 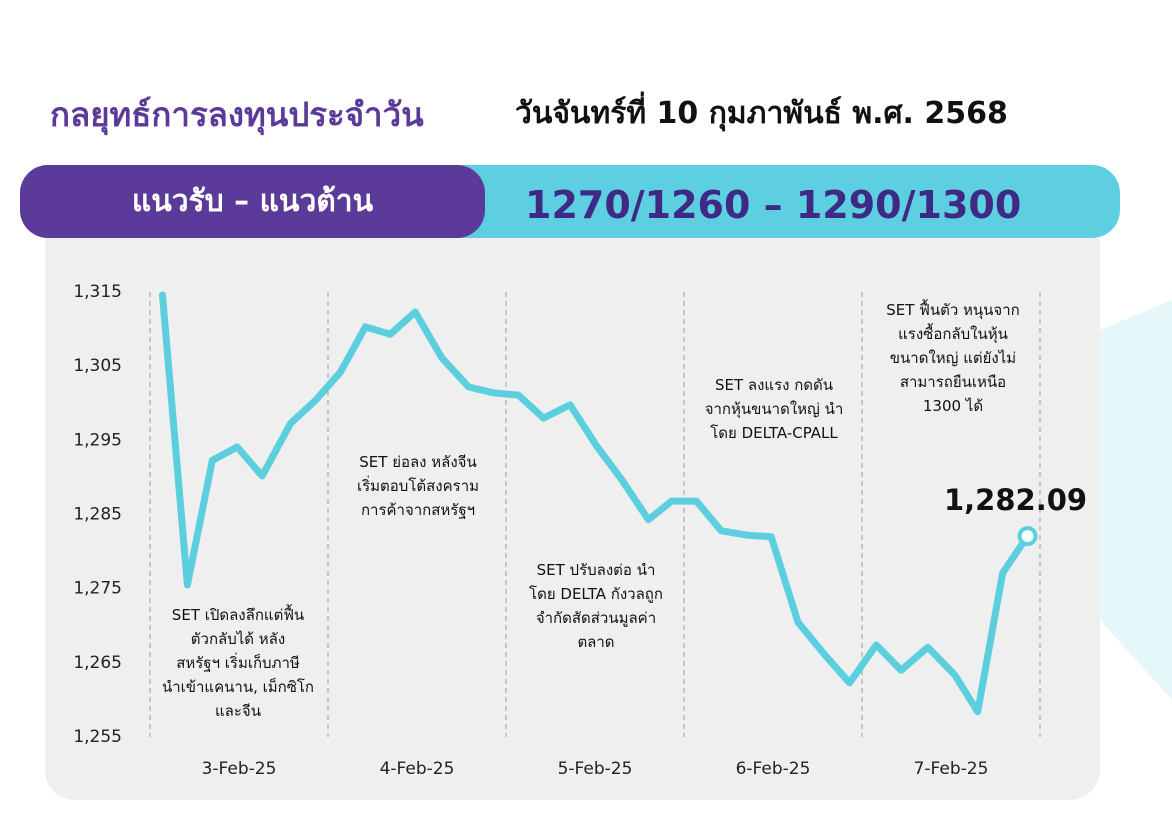 I want to click on y-tick-label: 1,275, so click(x=97, y=589).